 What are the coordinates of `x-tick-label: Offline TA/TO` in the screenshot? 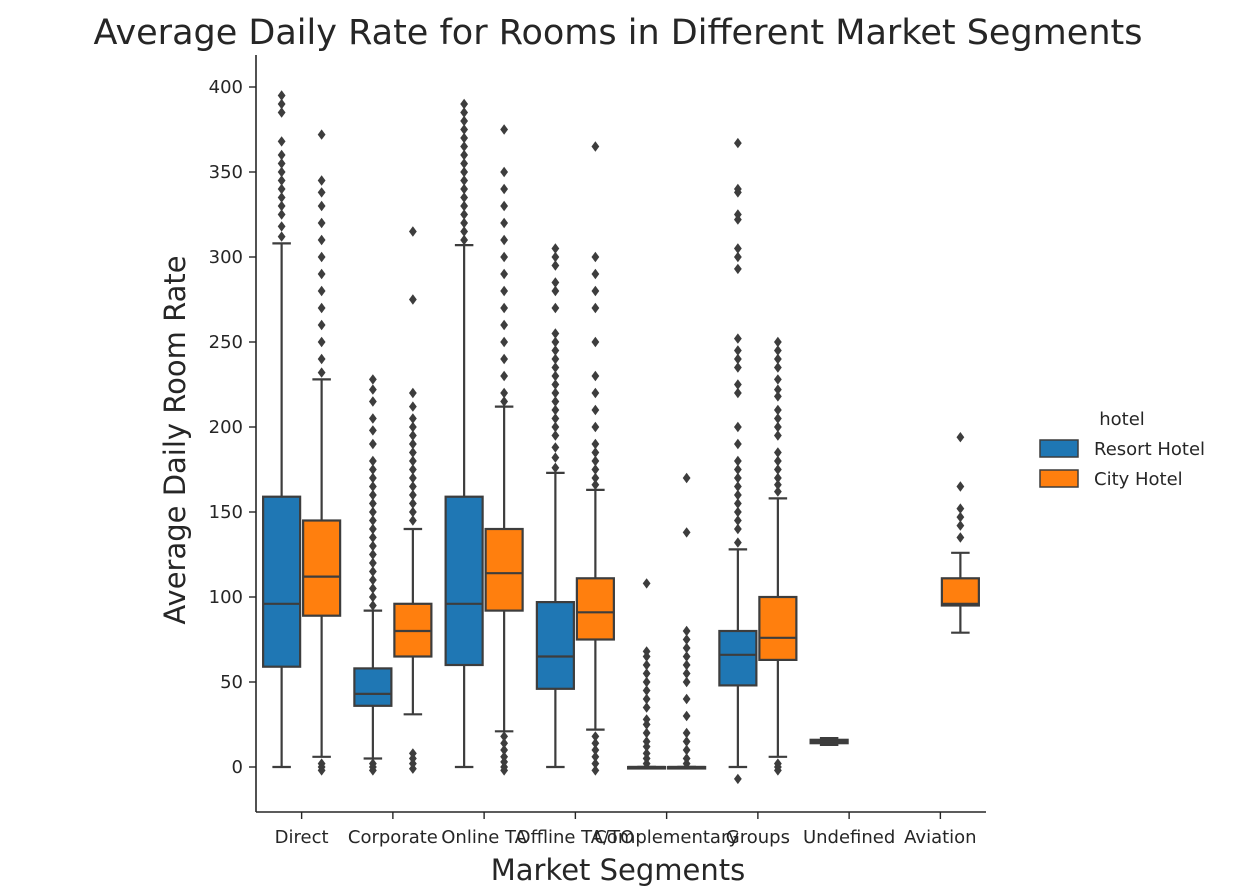 It's located at (575, 837).